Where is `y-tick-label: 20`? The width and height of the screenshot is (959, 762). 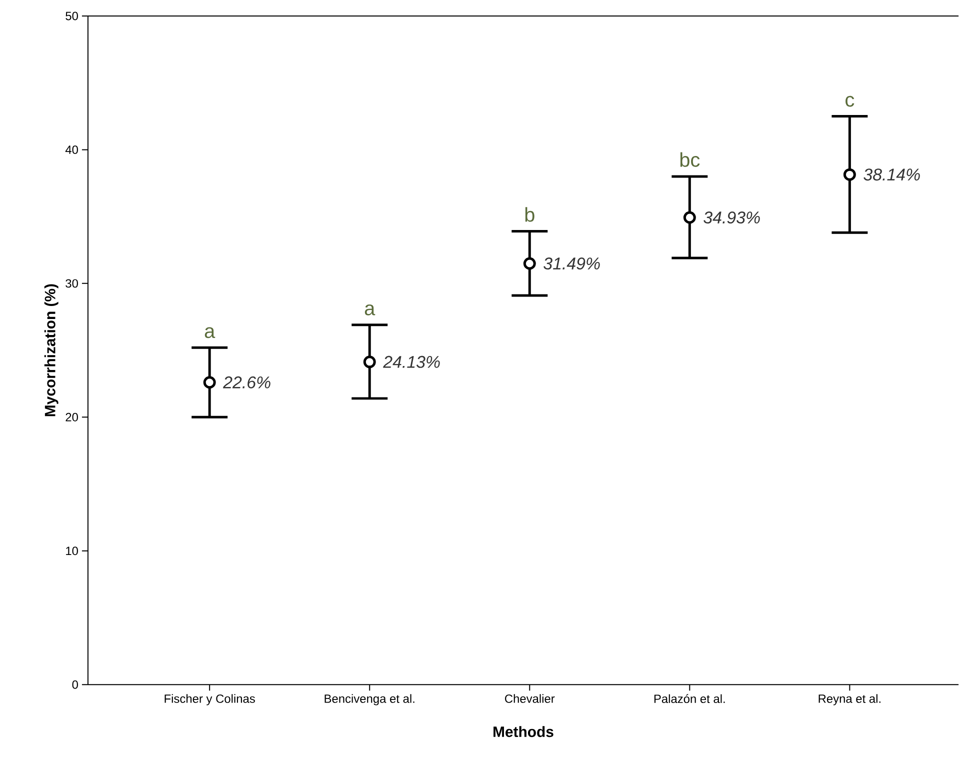
y-tick-label: 20 is located at coordinates (72, 417).